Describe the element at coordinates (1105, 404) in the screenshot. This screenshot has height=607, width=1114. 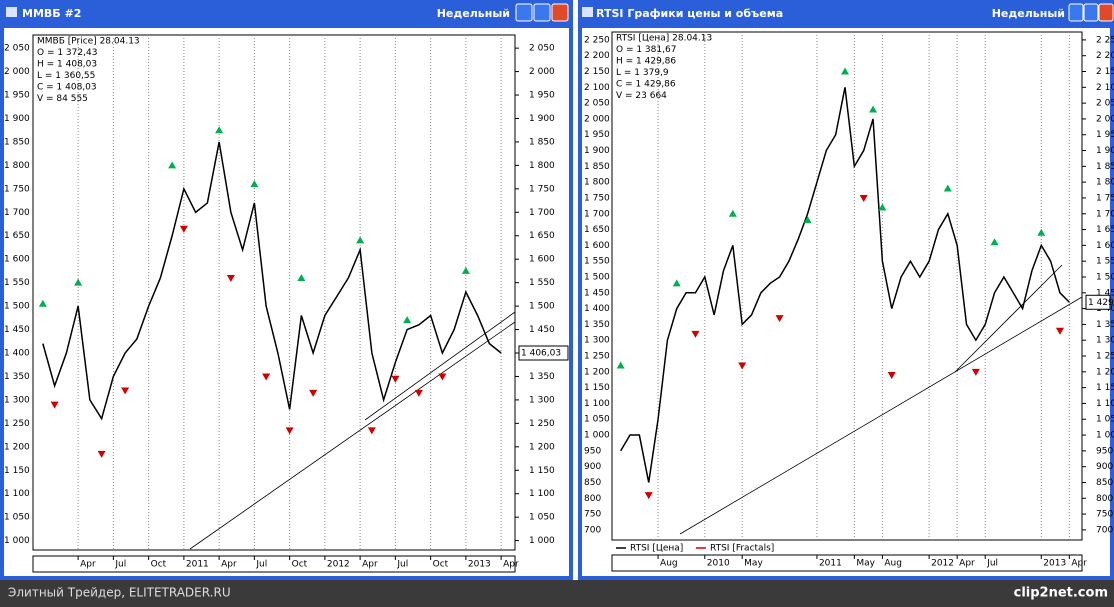
I see `y-tick-label: 1 100` at that location.